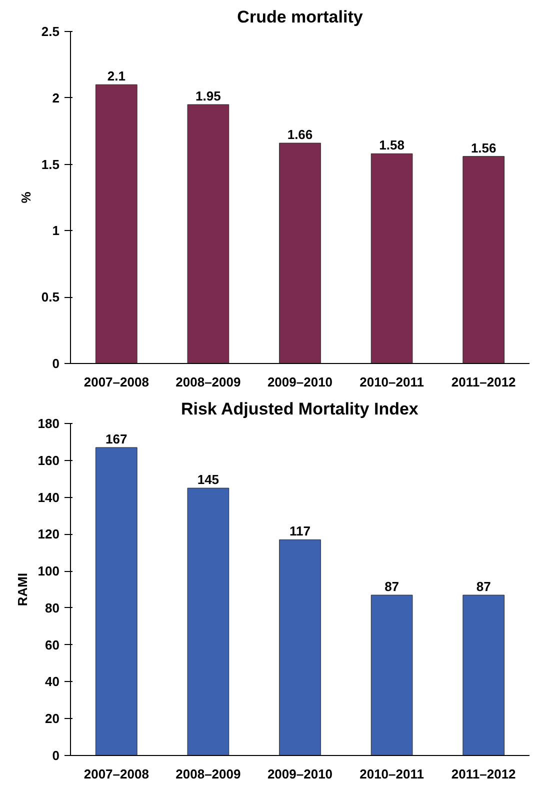 The height and width of the screenshot is (788, 559). What do you see at coordinates (52, 718) in the screenshot?
I see `y-tick-label: 20` at bounding box center [52, 718].